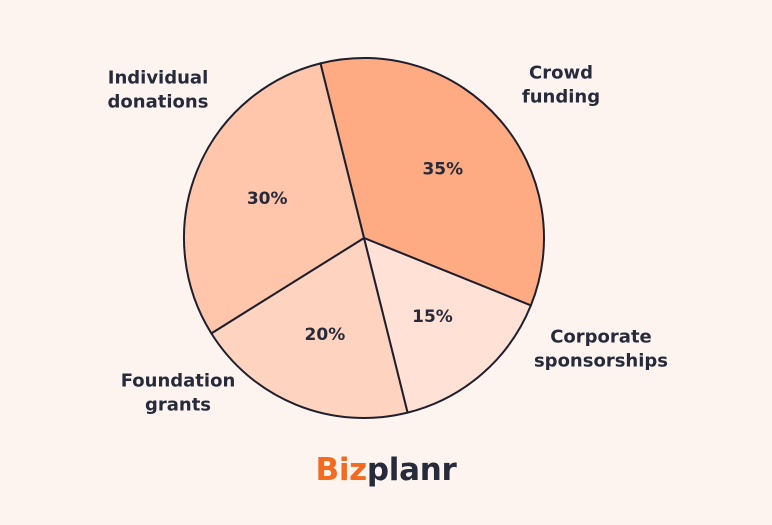 The image size is (772, 525). Describe the element at coordinates (178, 405) in the screenshot. I see `slice-category-label: grants` at that location.